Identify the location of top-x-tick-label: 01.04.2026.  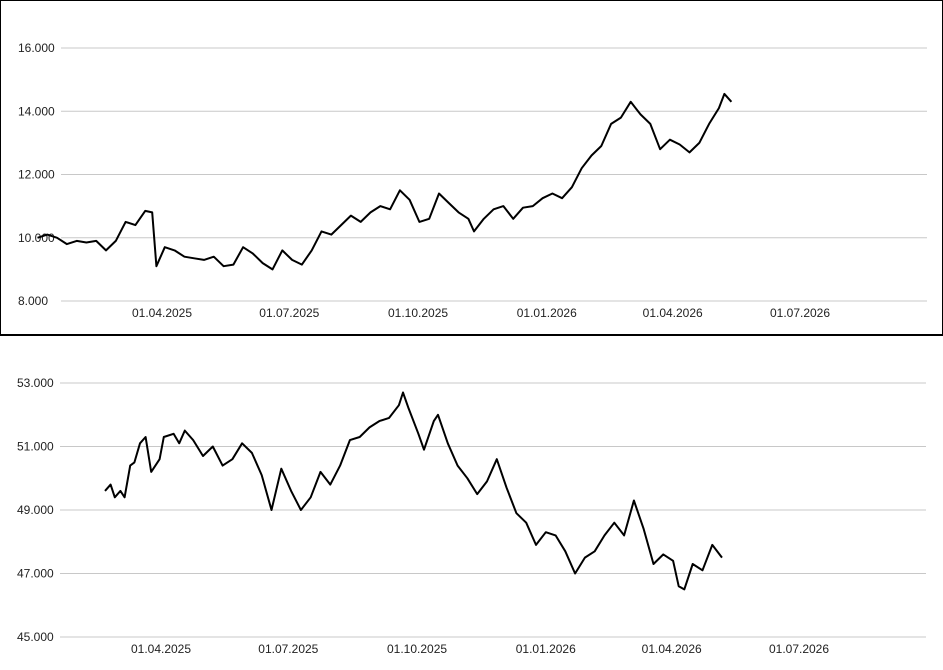
(673, 313).